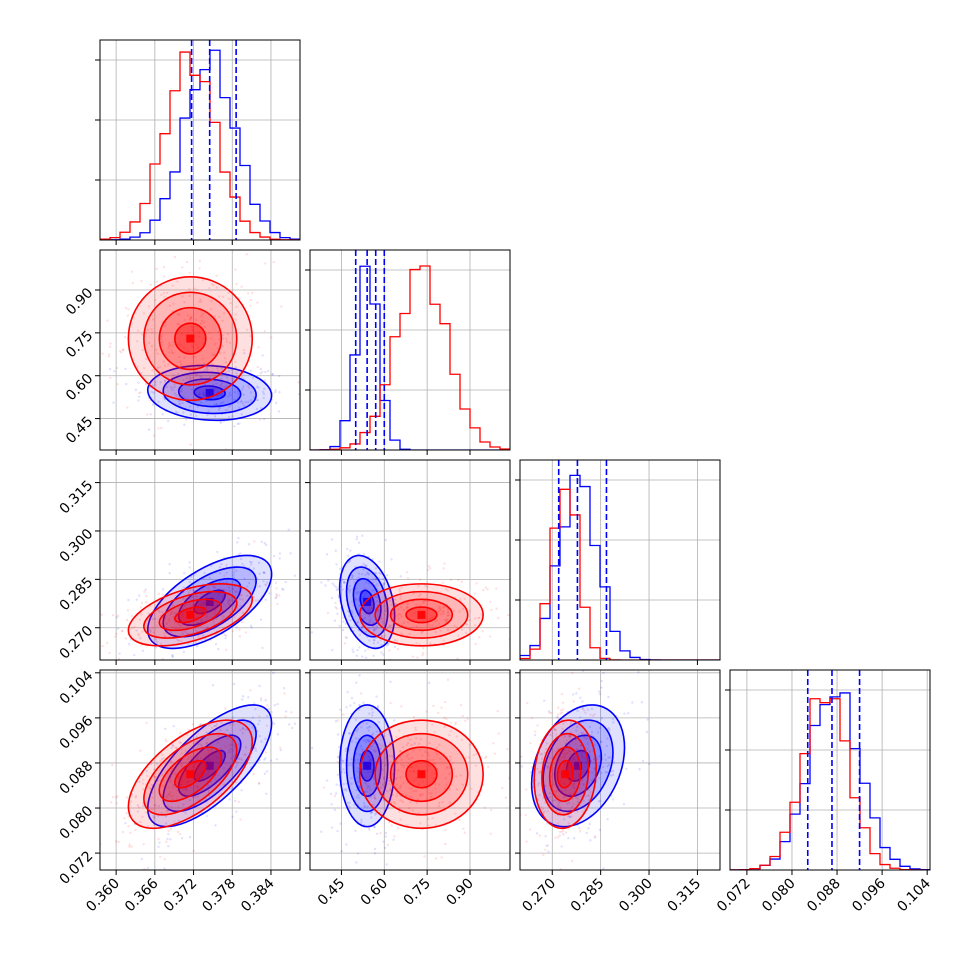 This screenshot has height=970, width=970. What do you see at coordinates (77, 688) in the screenshot?
I see `y-tick-label: 0.104` at bounding box center [77, 688].